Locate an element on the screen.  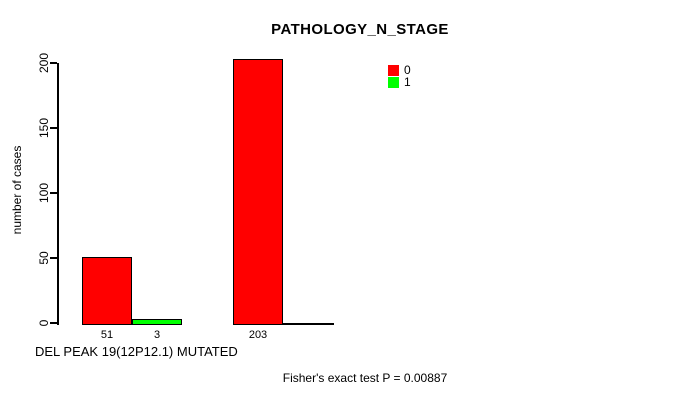
legend-label: 1 is located at coordinates (407, 81).